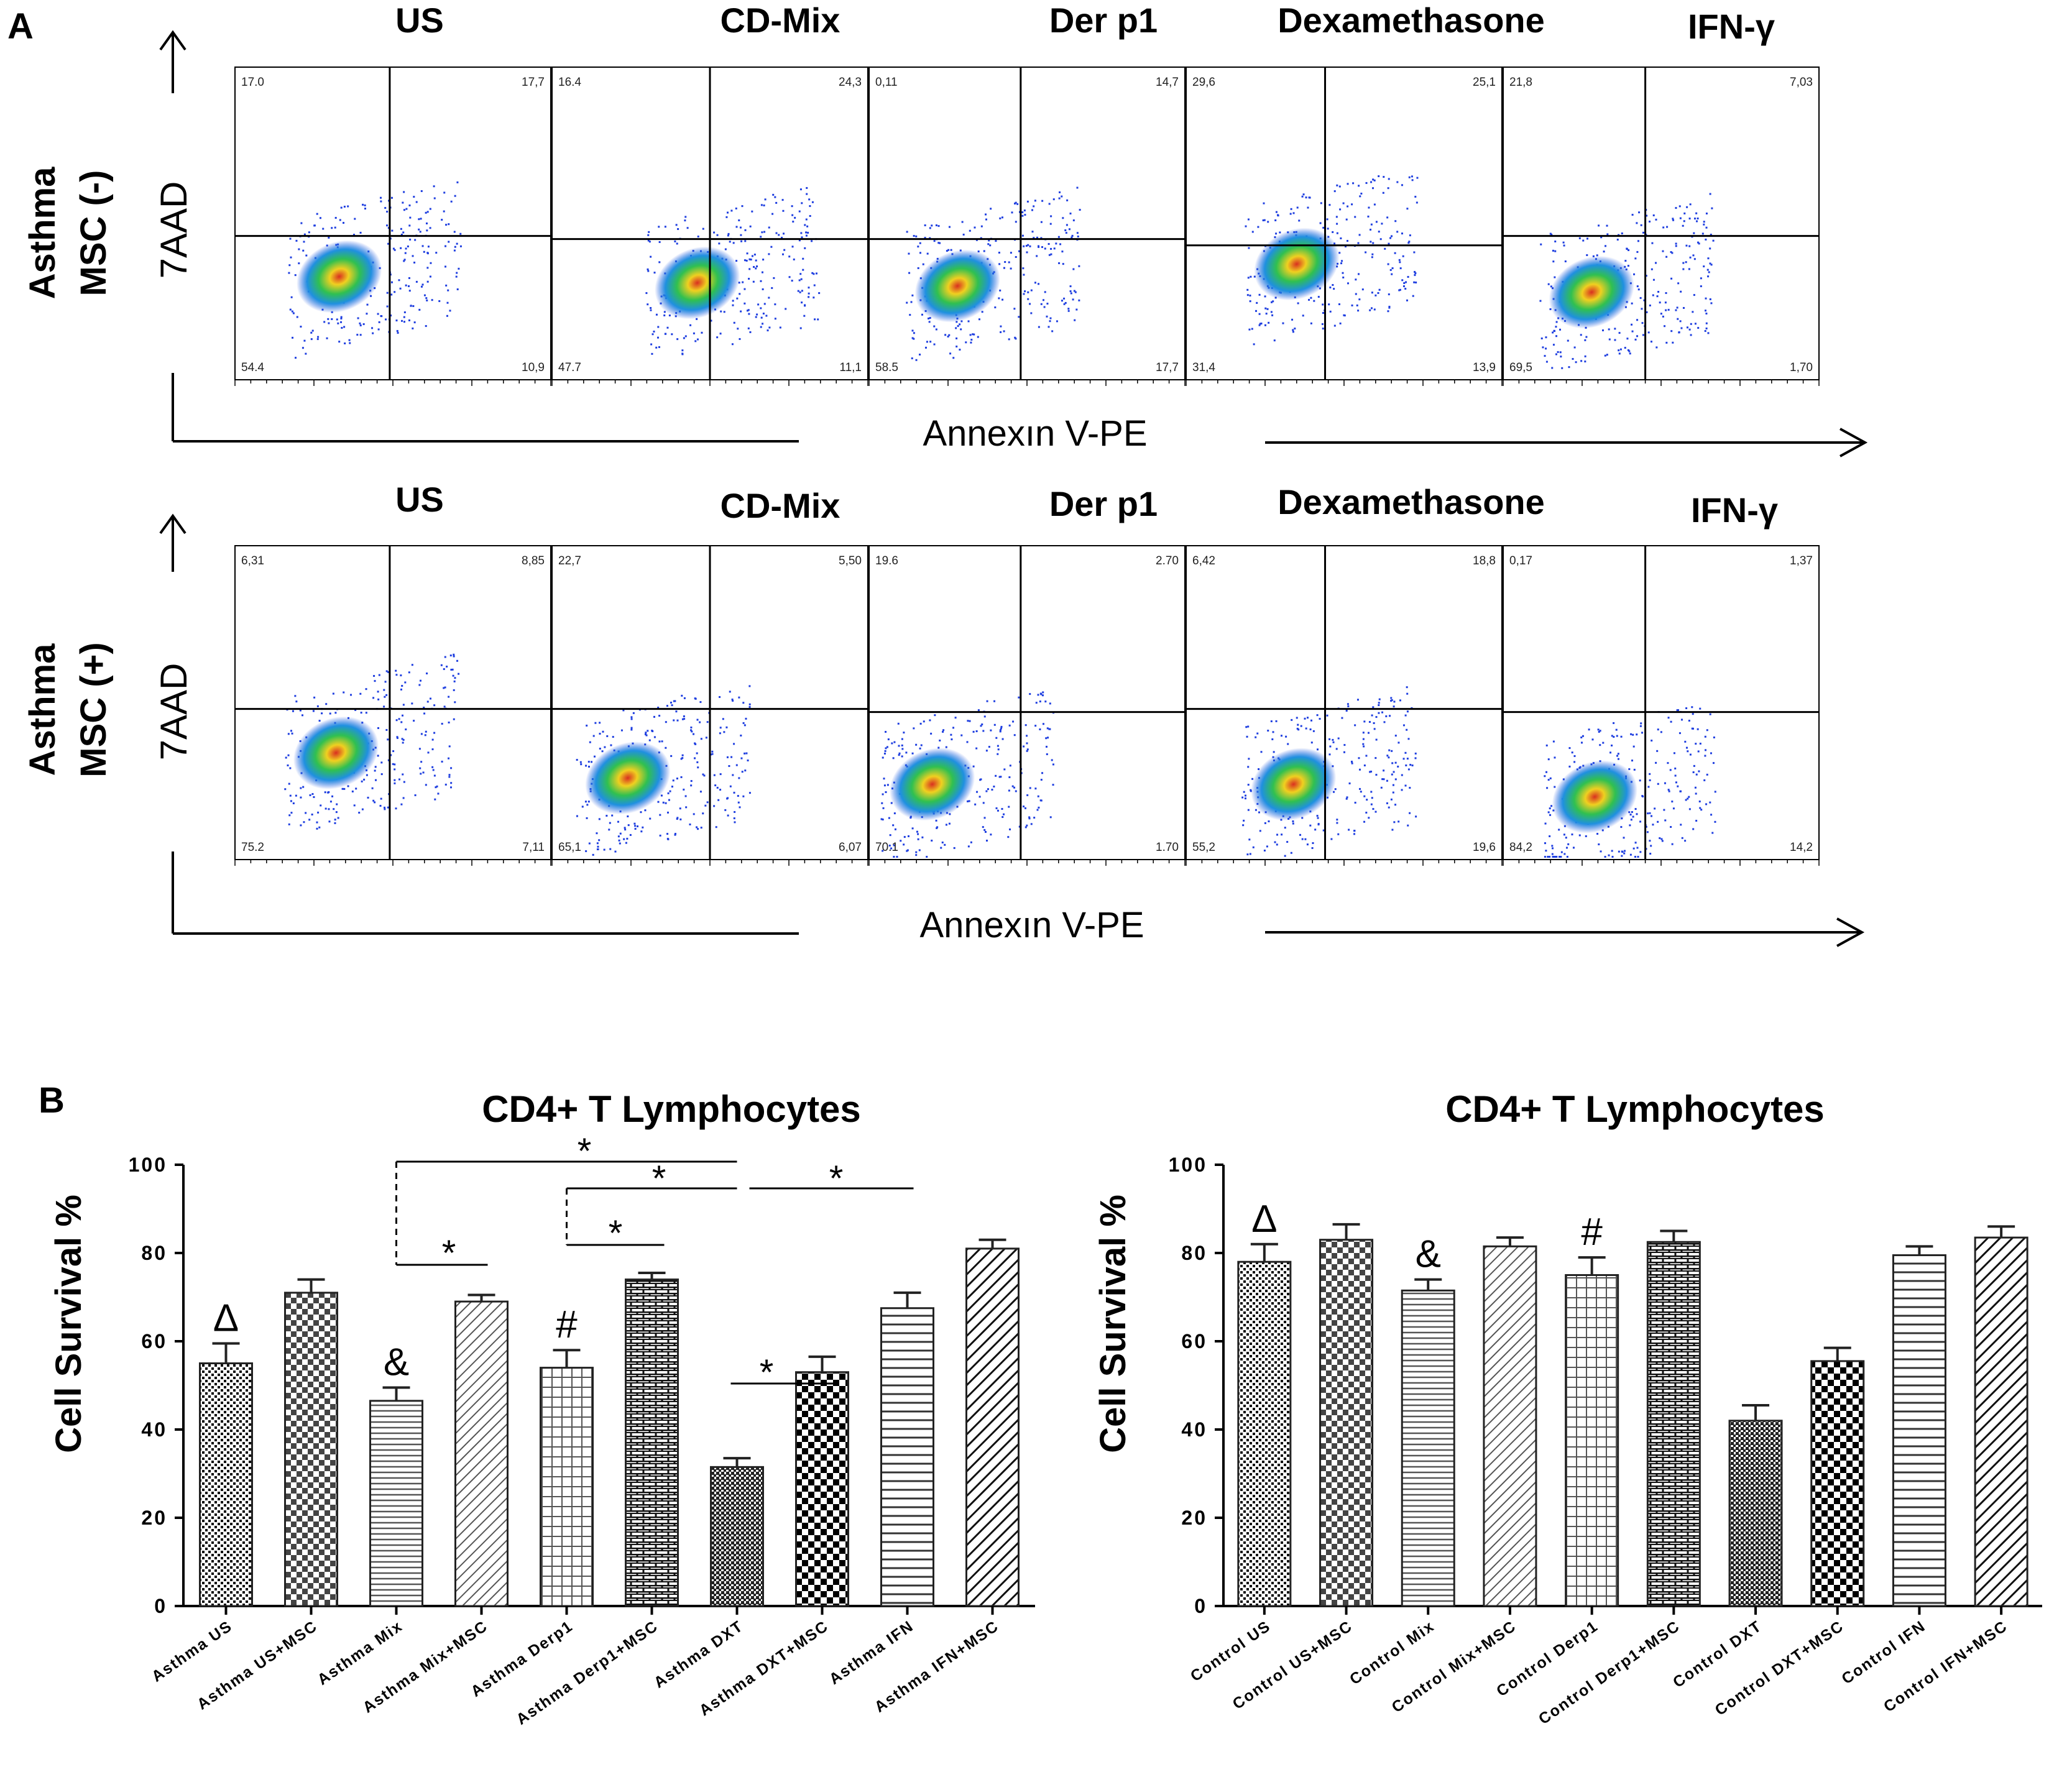 The height and width of the screenshot is (1790, 2072). Describe the element at coordinates (1167, 847) in the screenshot. I see `quadrant-value: 1.70` at that location.